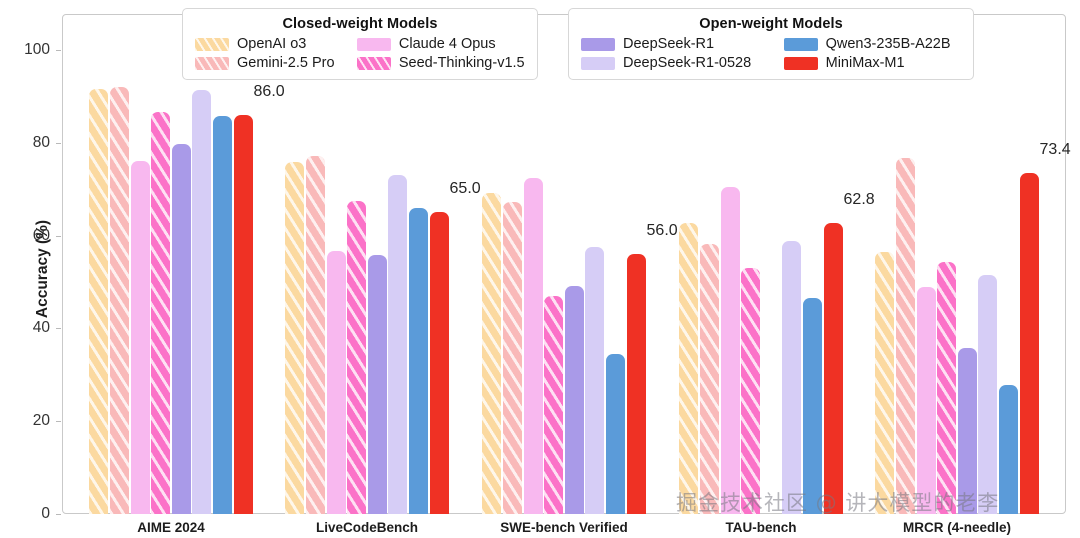  I want to click on legend-item: DeepSeek-R1, so click(671, 44).